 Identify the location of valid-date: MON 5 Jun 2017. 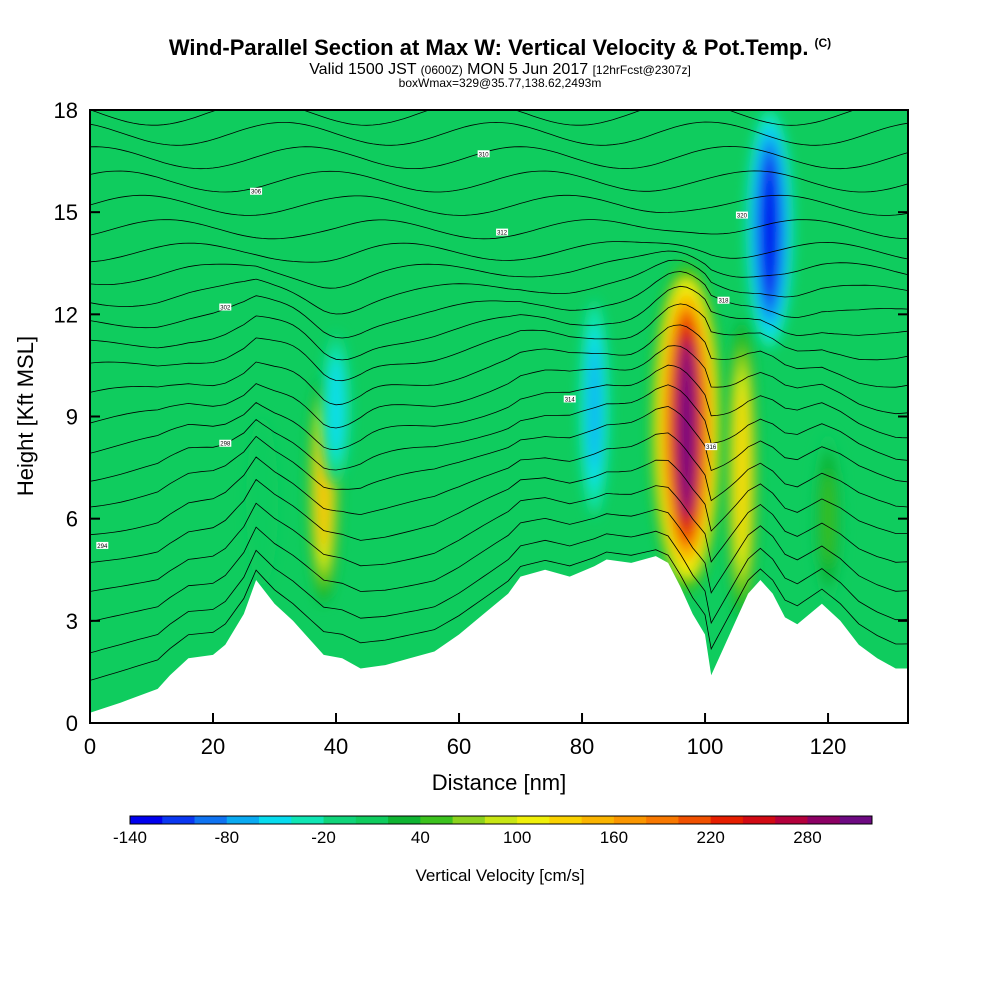
(528, 69).